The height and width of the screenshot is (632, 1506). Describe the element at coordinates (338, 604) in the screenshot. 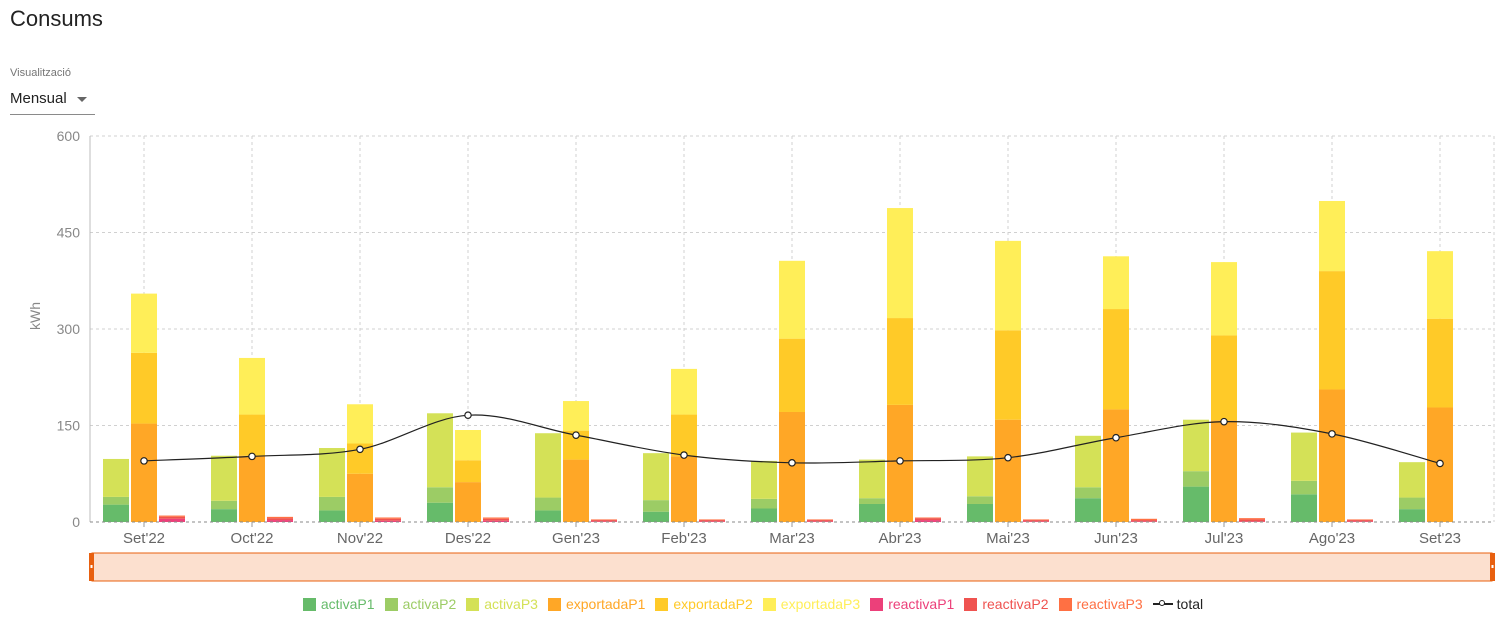

I see `legend-item-activaP1: activaP1` at that location.